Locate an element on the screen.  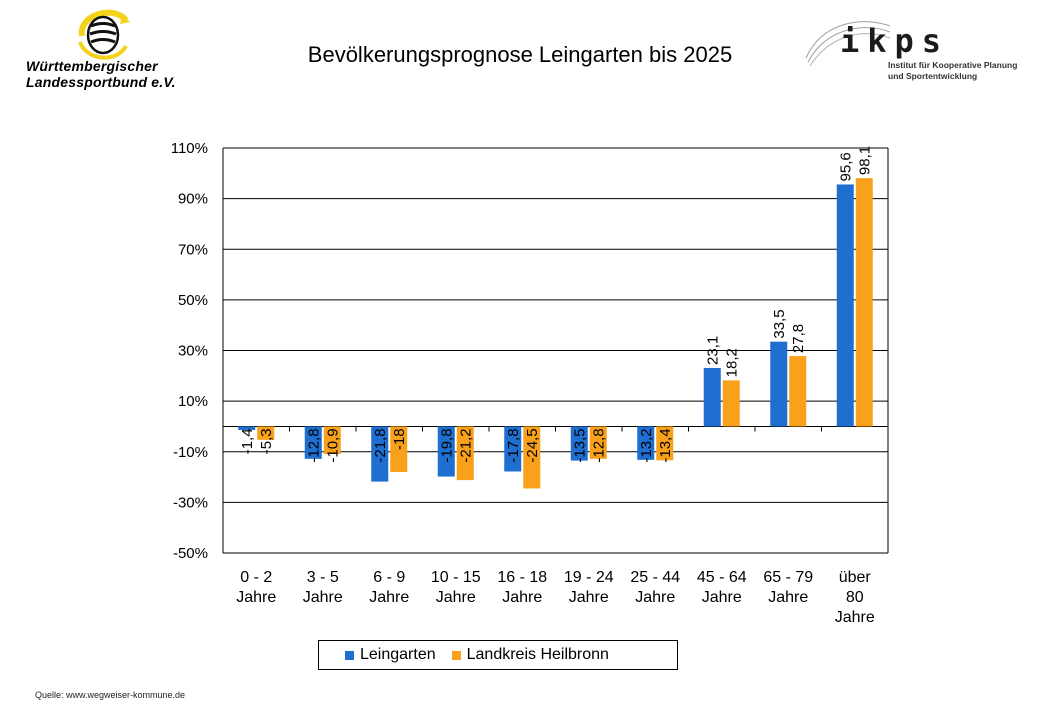
ikps-swoosh-icon is located at coordinates (848, 44).